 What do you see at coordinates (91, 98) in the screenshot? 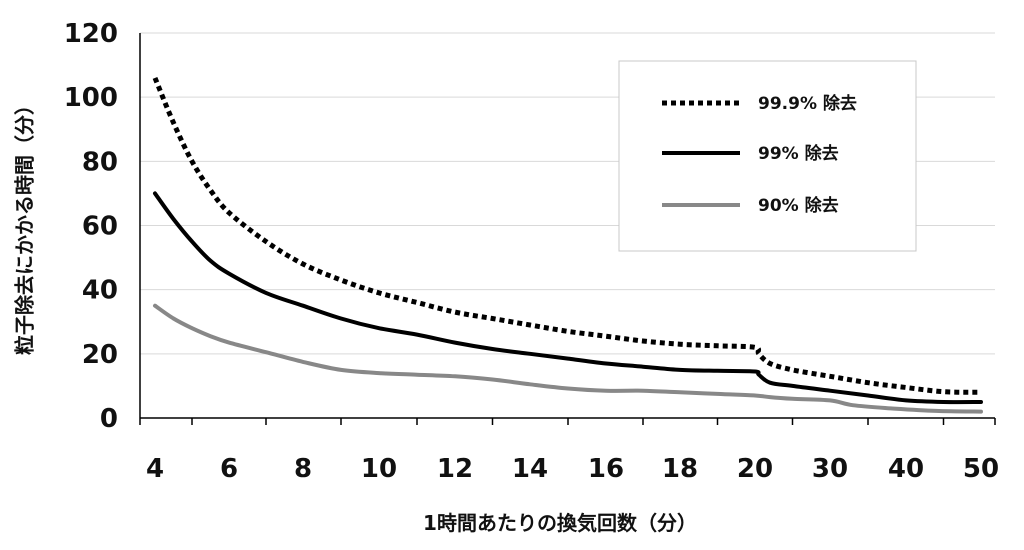
I see `y-tick-label: 100` at bounding box center [91, 98].